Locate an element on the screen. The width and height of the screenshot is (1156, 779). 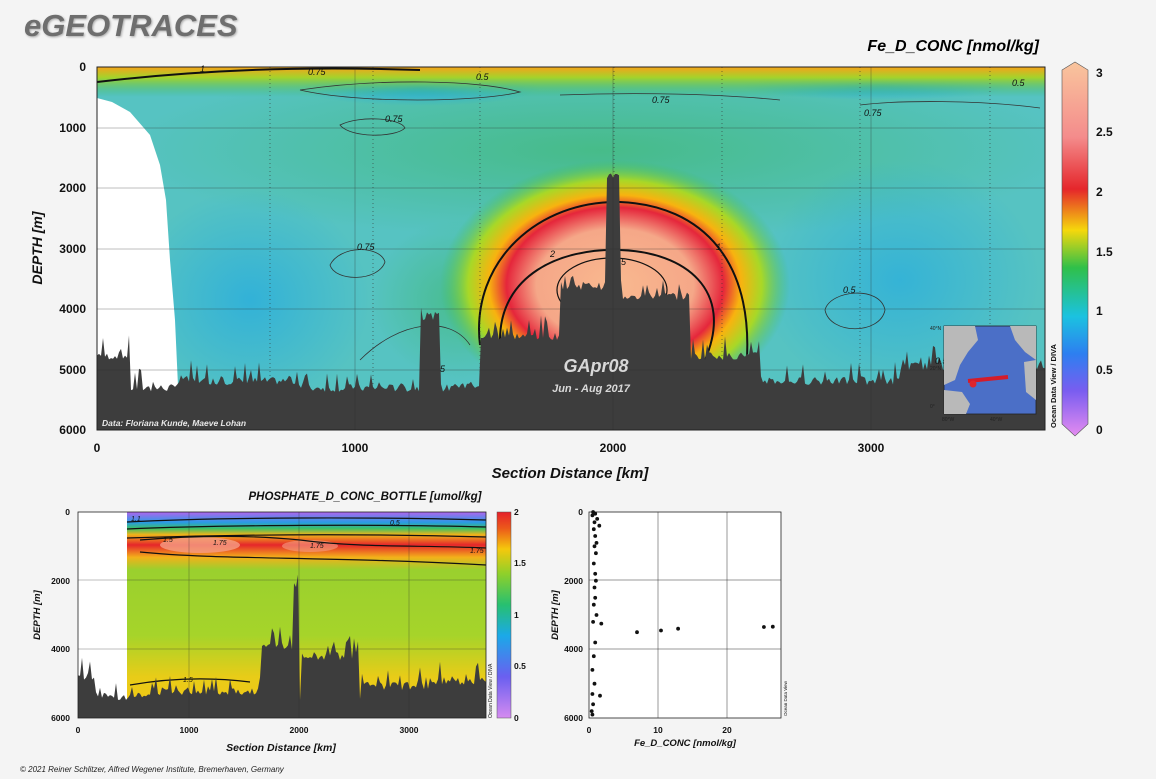
y-tick-label: 1000 is located at coordinates (72, 128).